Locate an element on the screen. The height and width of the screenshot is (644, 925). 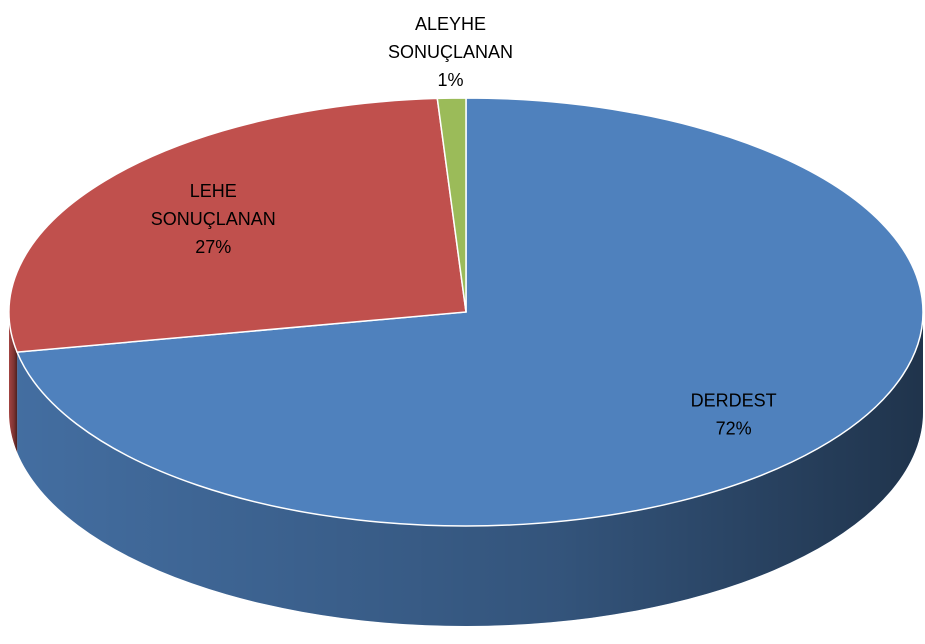
data-label: LEHE SONUÇLANAN 27% is located at coordinates (213, 219).